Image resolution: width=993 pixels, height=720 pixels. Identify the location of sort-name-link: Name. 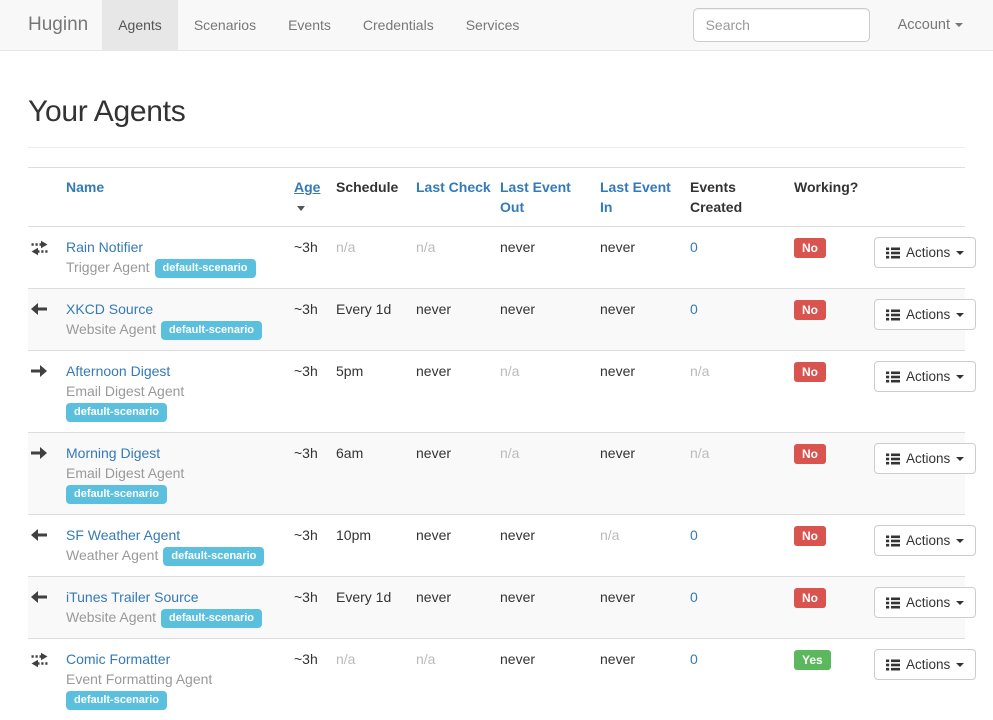
(85, 187).